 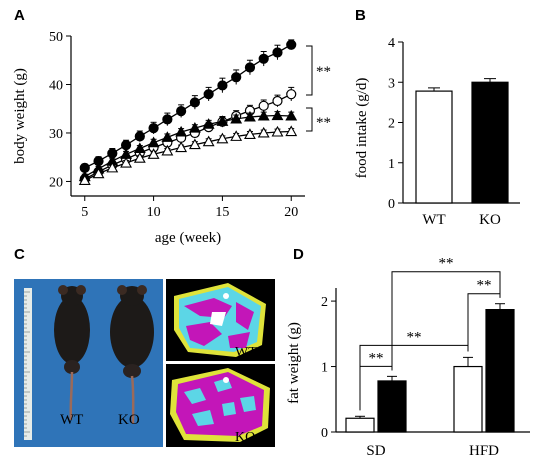 I want to click on wt-mouse-label: WT, so click(x=71, y=420).